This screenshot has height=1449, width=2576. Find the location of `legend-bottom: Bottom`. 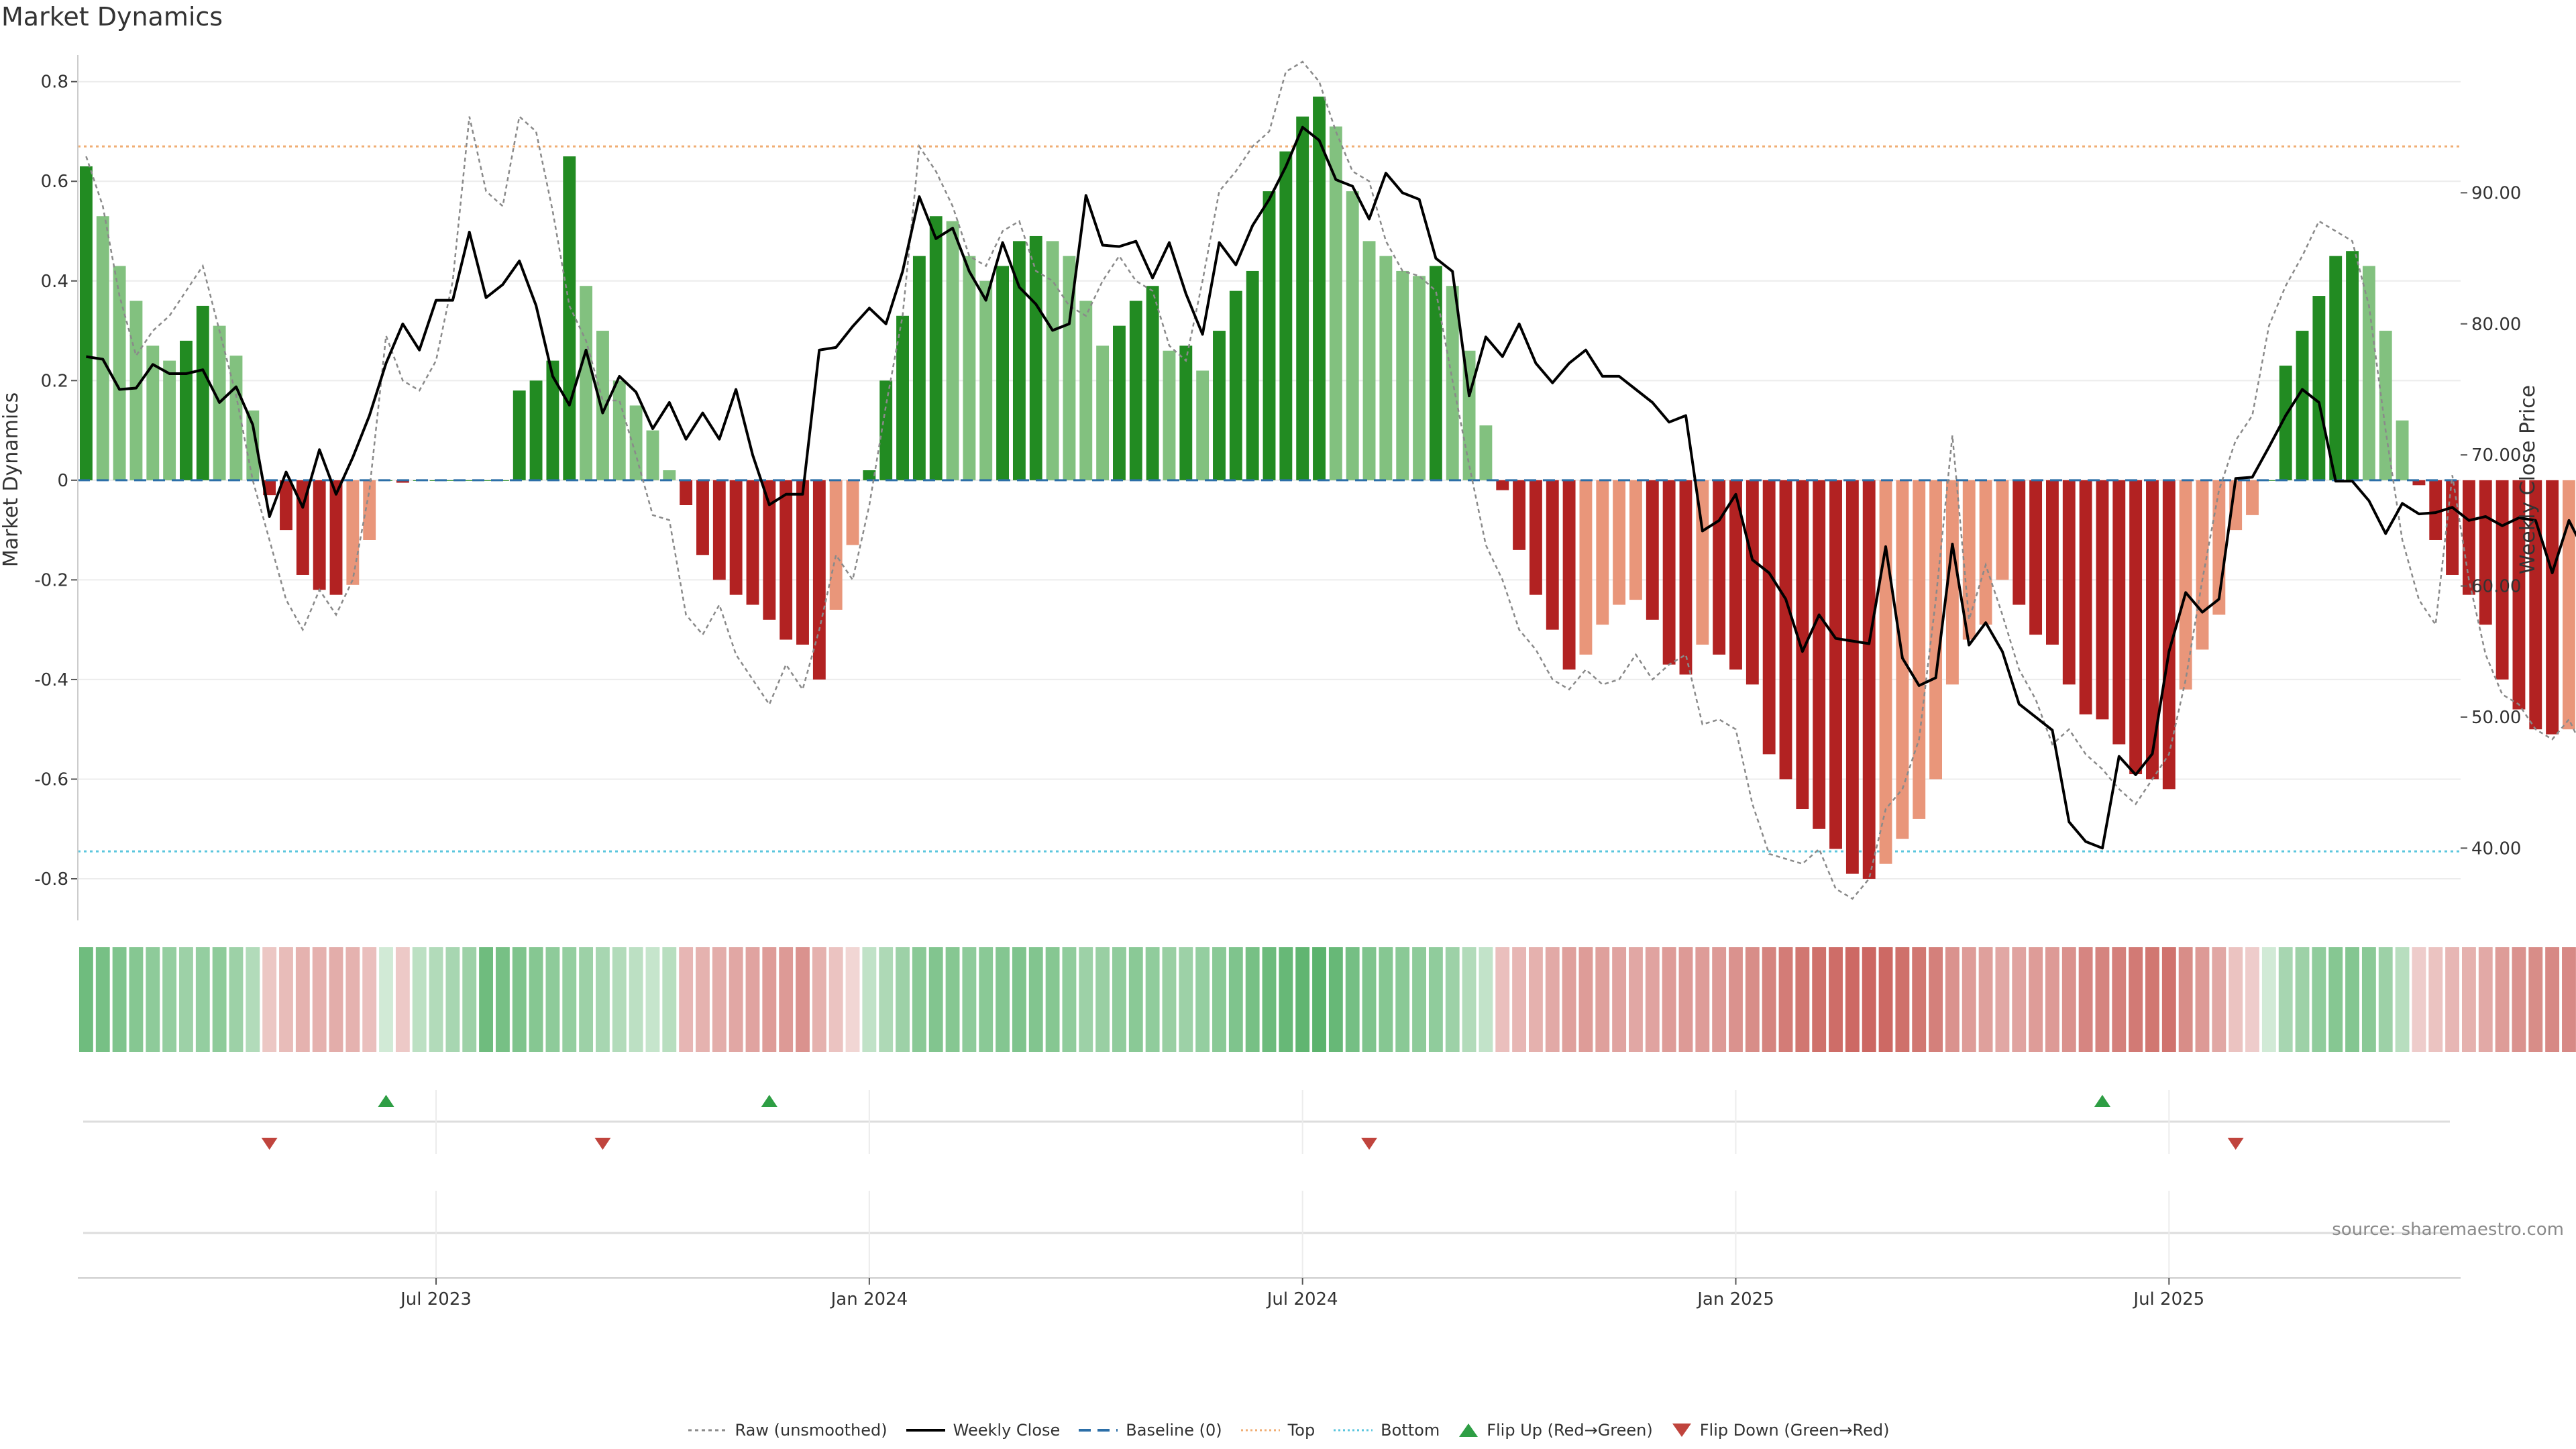

legend-bottom: Bottom is located at coordinates (1386, 1430).